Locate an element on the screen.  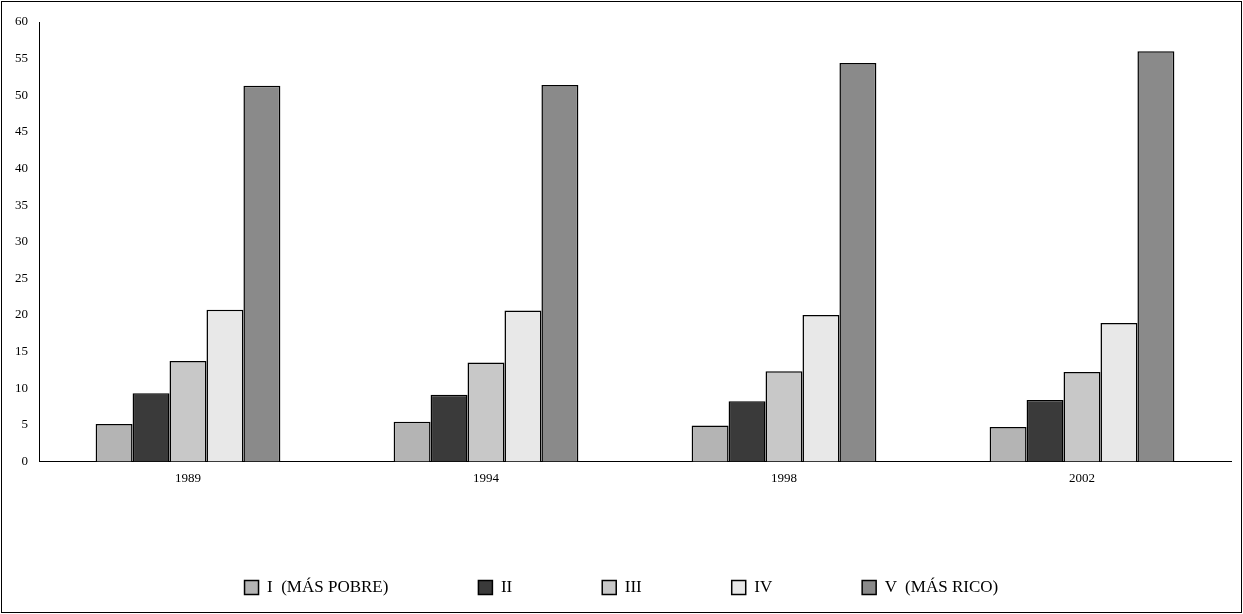
x-tick-label: 2002 is located at coordinates (1082, 477).